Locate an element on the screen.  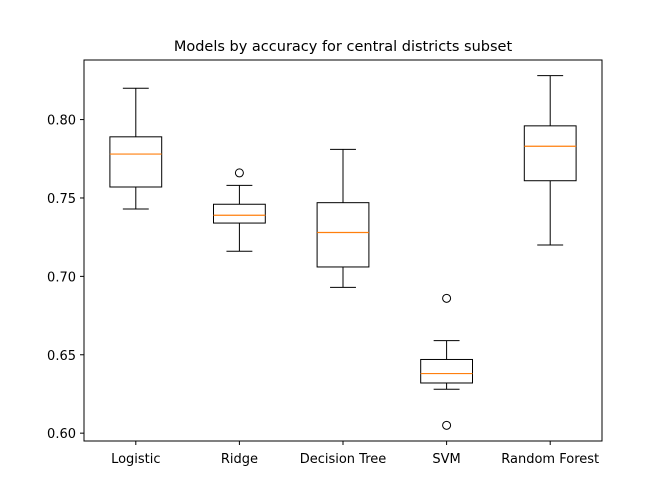
box-random-forest is located at coordinates (550, 160).